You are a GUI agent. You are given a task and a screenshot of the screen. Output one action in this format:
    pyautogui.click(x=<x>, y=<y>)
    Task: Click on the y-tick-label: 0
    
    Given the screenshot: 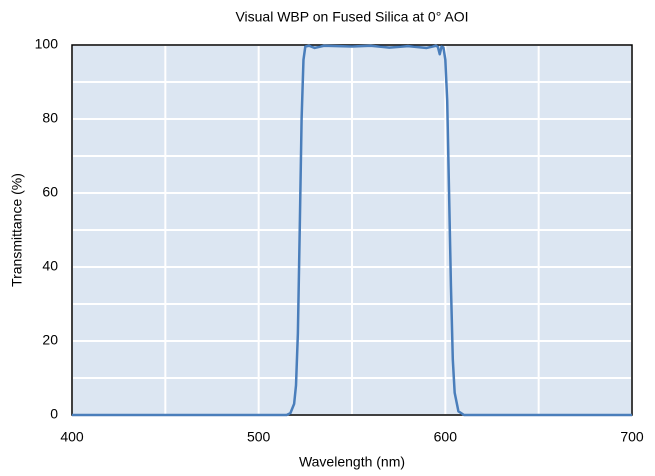 What is the action you would take?
    pyautogui.click(x=54, y=414)
    